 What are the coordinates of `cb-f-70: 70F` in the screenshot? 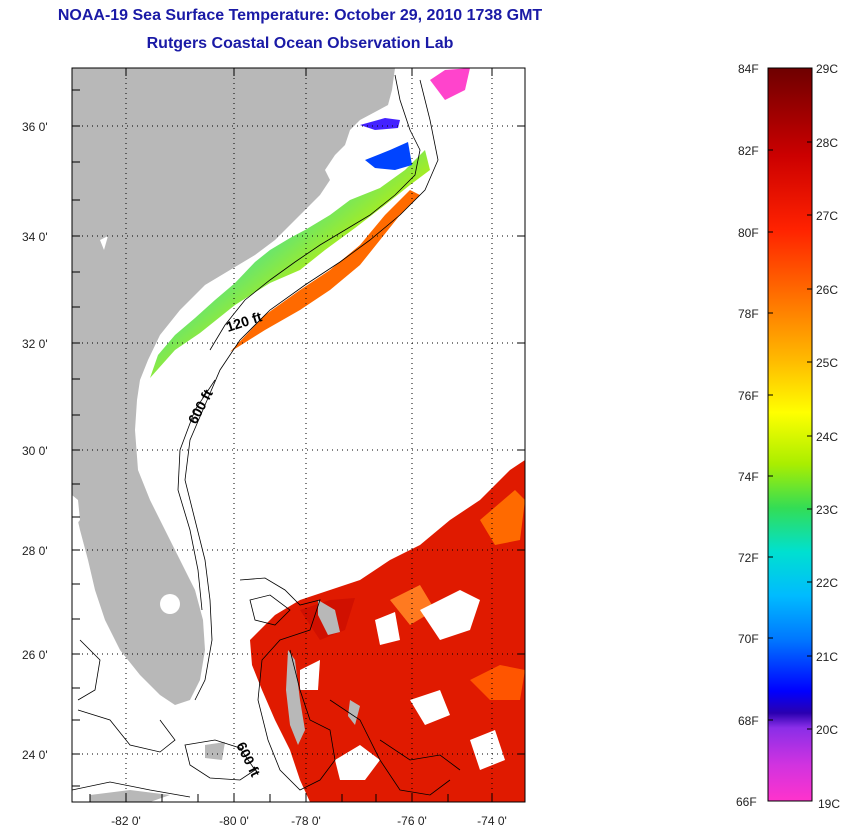 It's located at (748, 639).